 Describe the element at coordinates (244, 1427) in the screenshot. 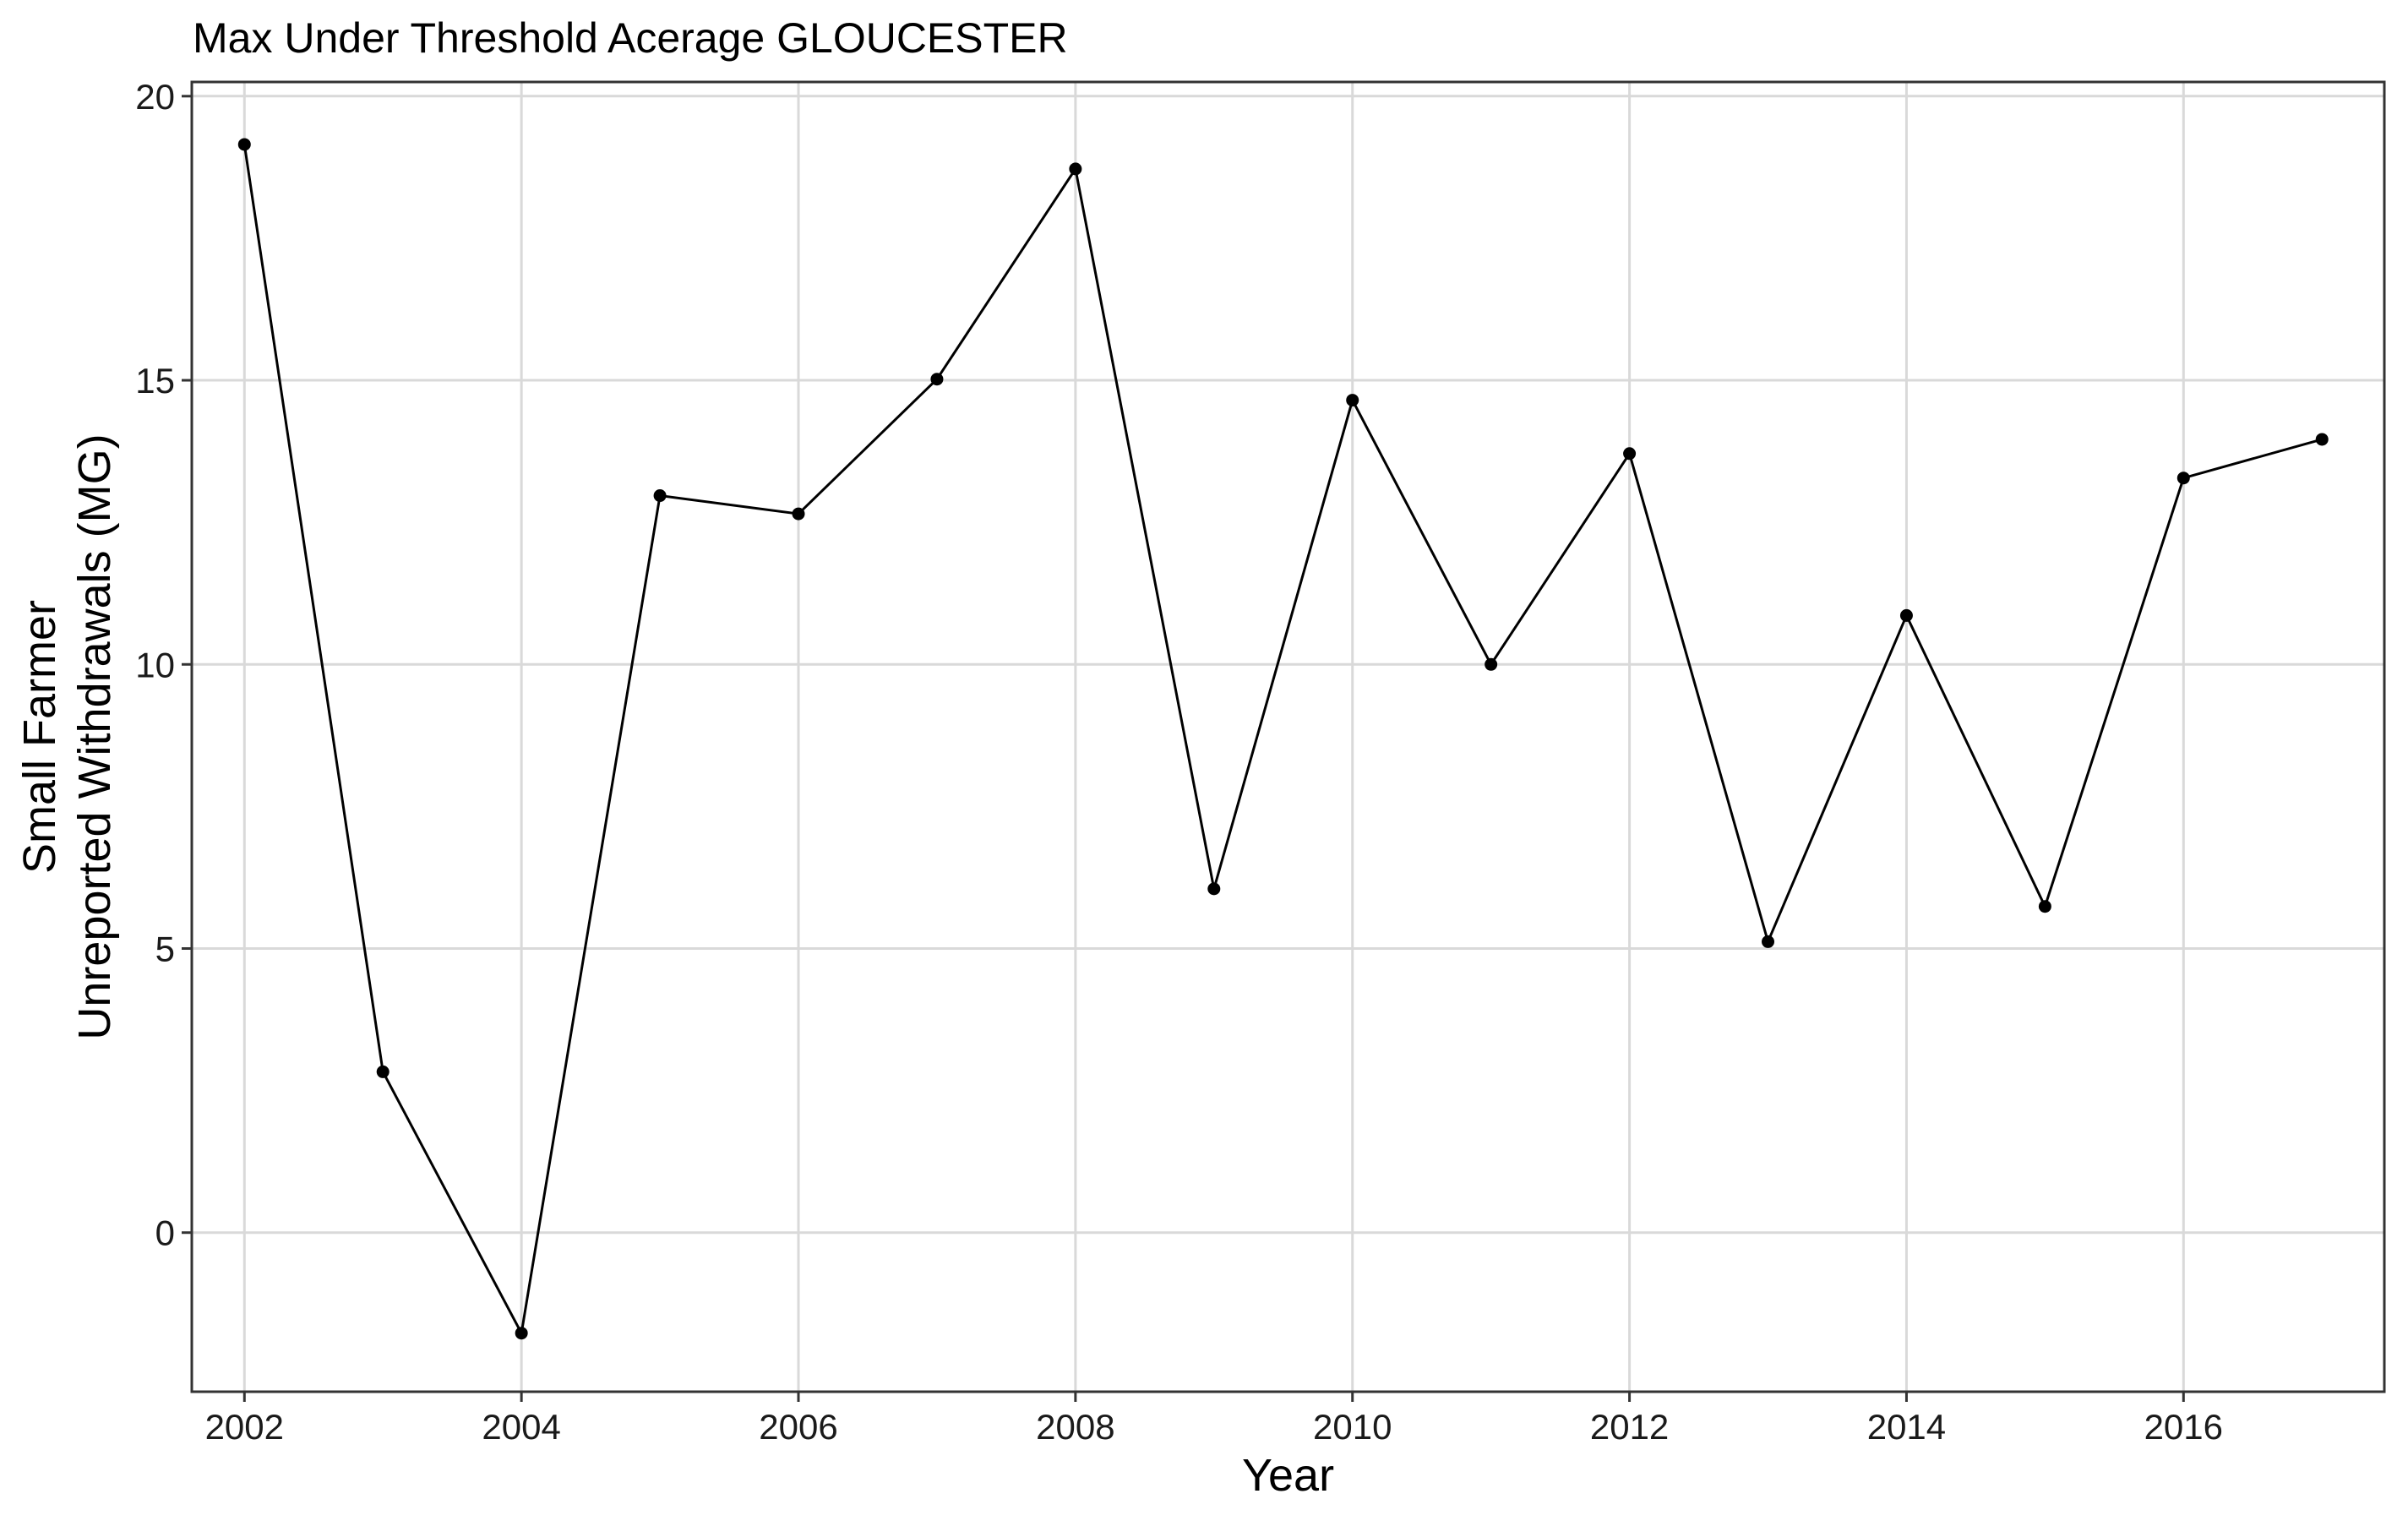

I see `x-tick-label: 2002` at that location.